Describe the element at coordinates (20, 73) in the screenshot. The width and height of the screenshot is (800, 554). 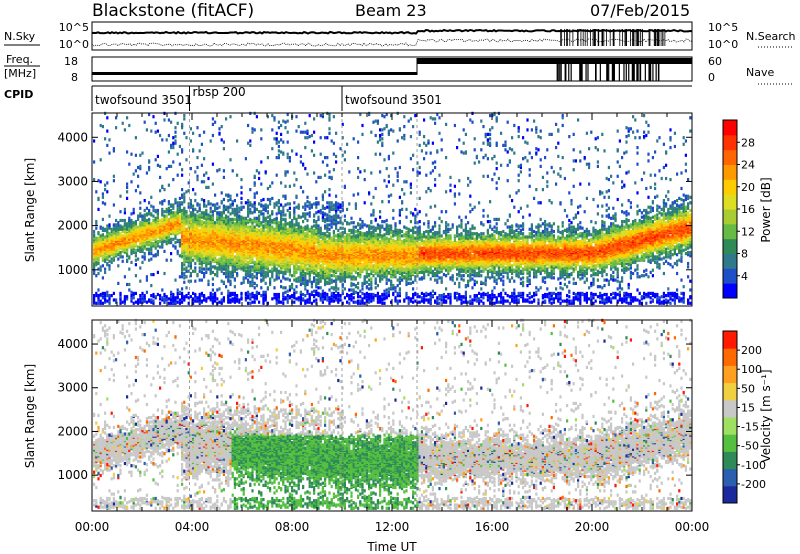
I see `freq-left-label-2: [MHz]` at that location.